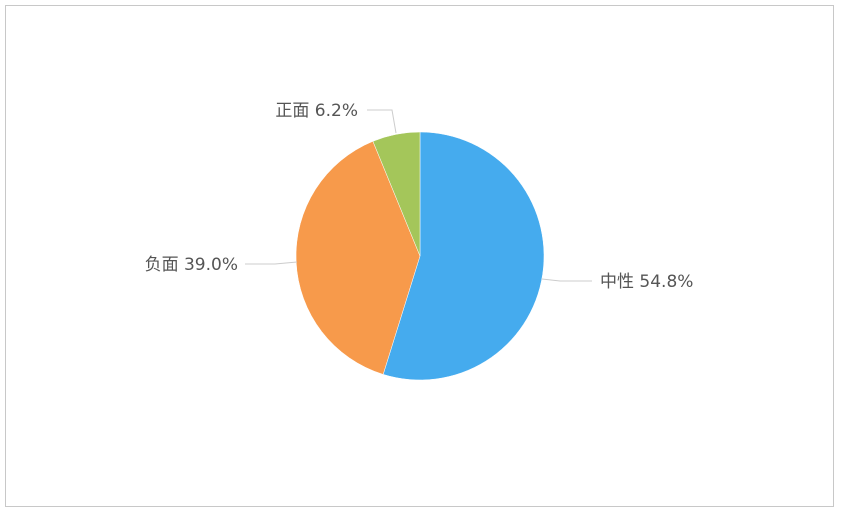  Describe the element at coordinates (566, 280) in the screenshot. I see `label-line-neutral` at that location.